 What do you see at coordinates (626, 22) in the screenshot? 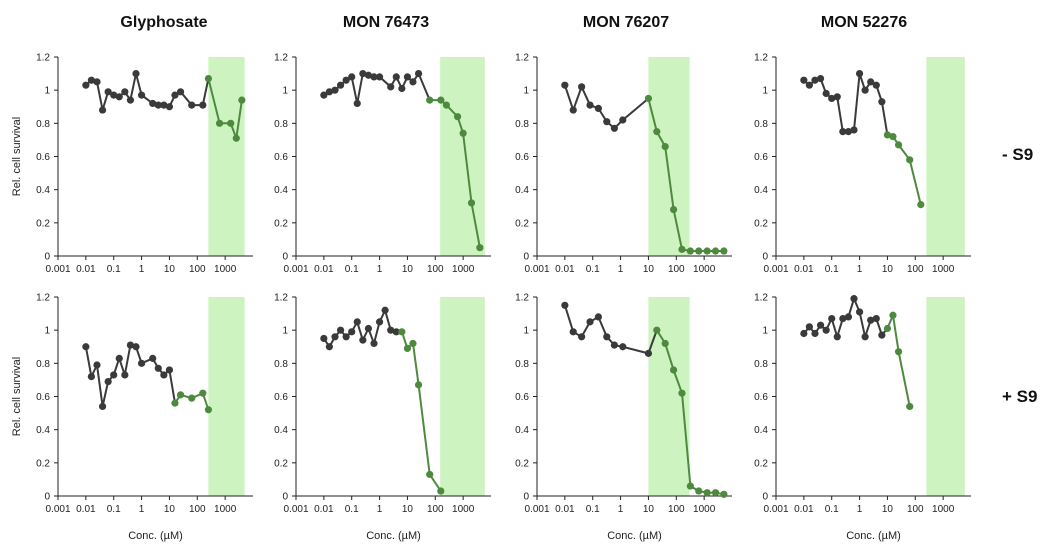
I see `column-title-mon-76207: MON 76207` at bounding box center [626, 22].